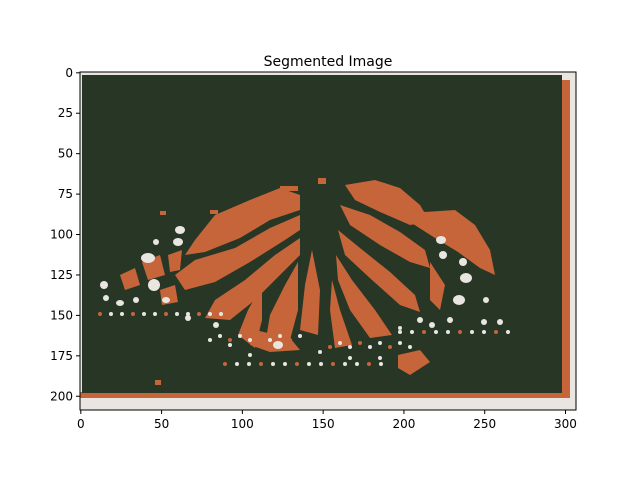  What do you see at coordinates (275, 341) in the screenshot?
I see `lower-center-segment` at bounding box center [275, 341].